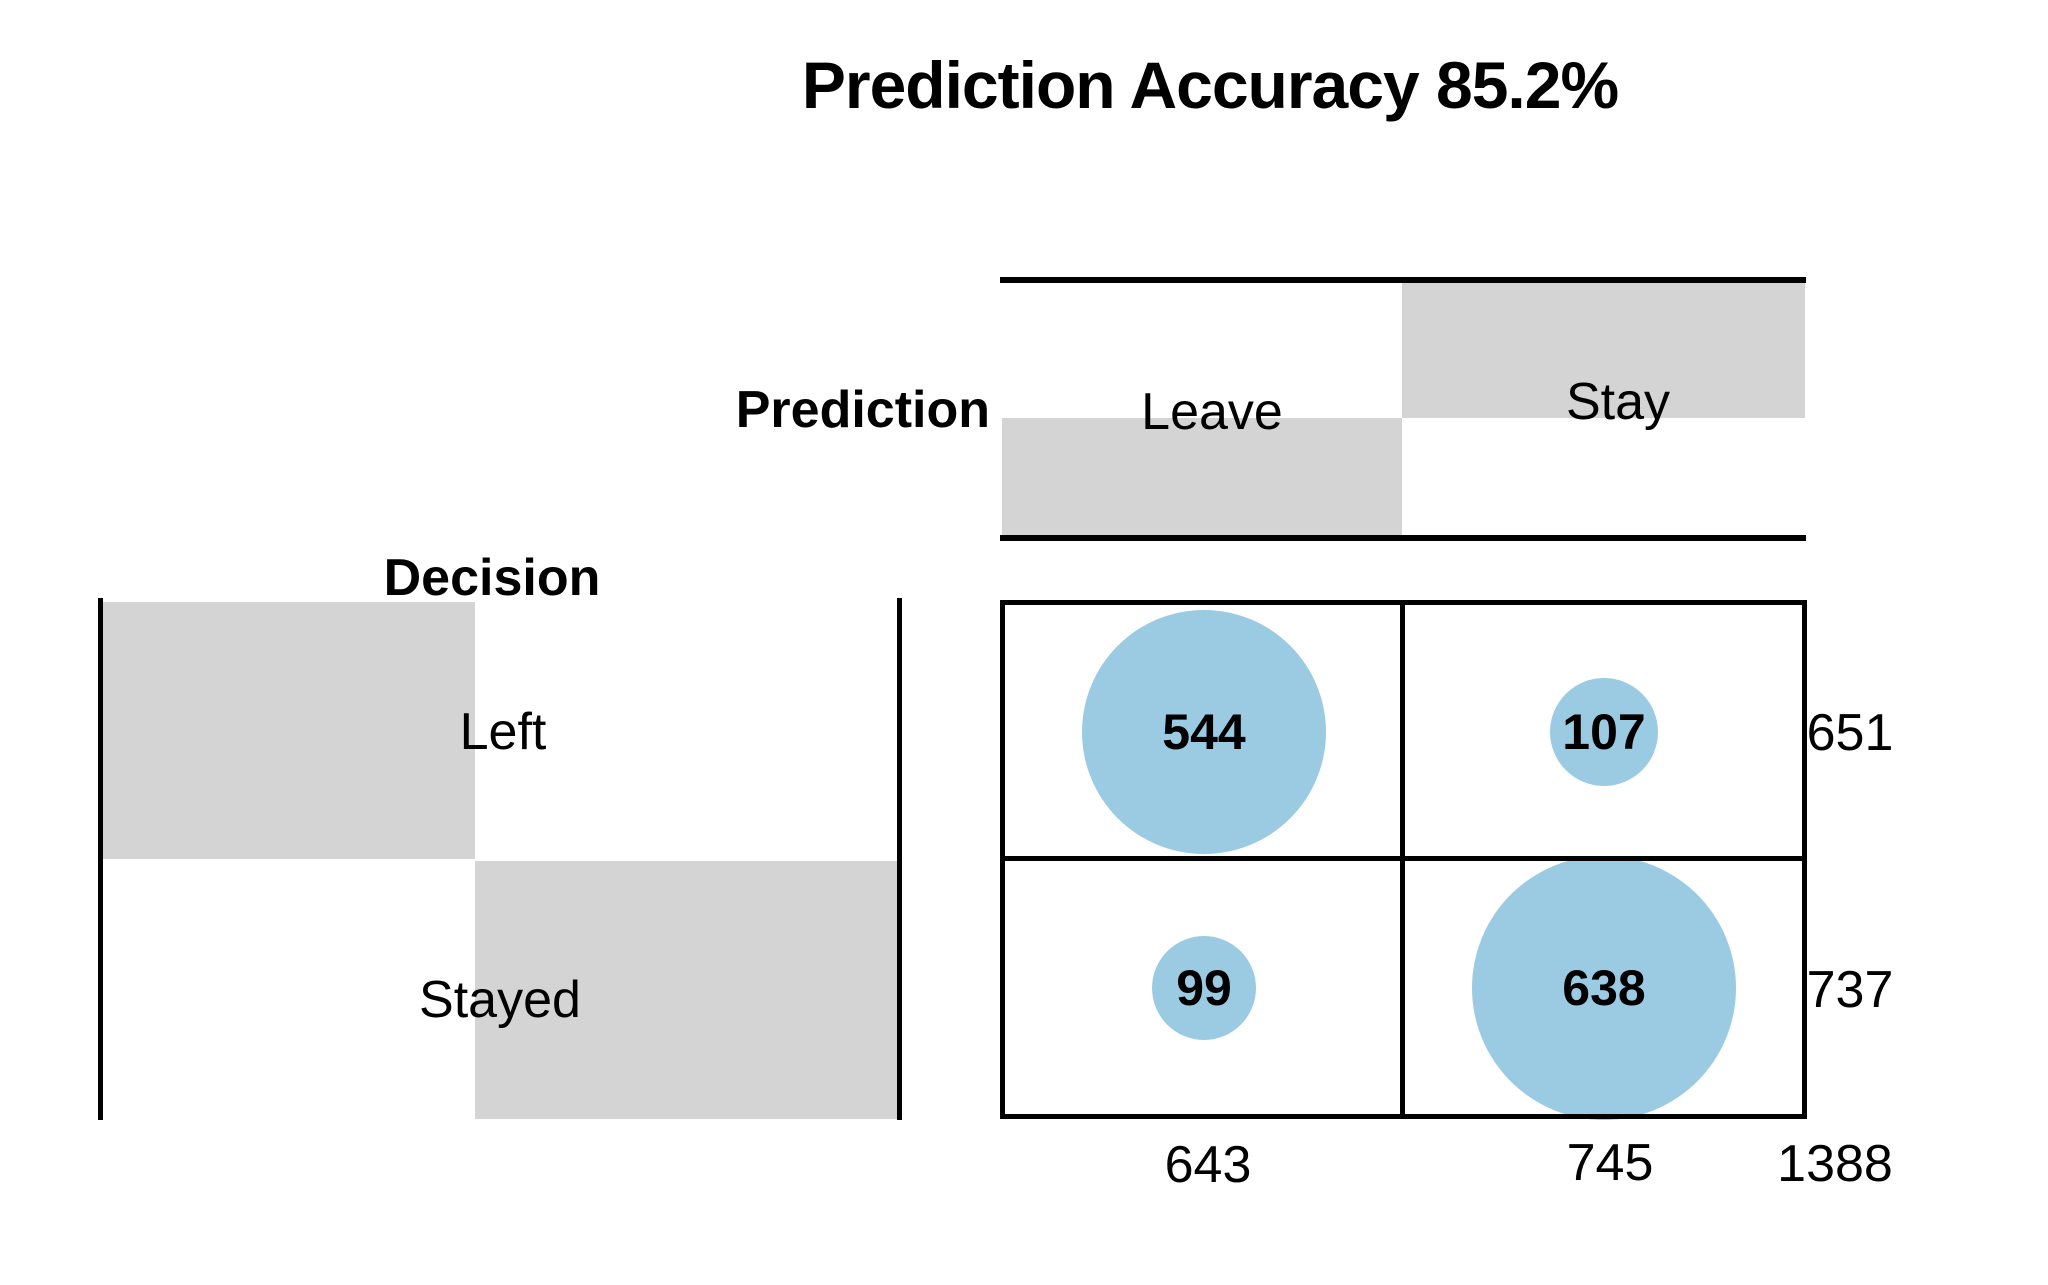 The image size is (2048, 1285). I want to click on cell-stayed-leave: 99, so click(1204, 987).